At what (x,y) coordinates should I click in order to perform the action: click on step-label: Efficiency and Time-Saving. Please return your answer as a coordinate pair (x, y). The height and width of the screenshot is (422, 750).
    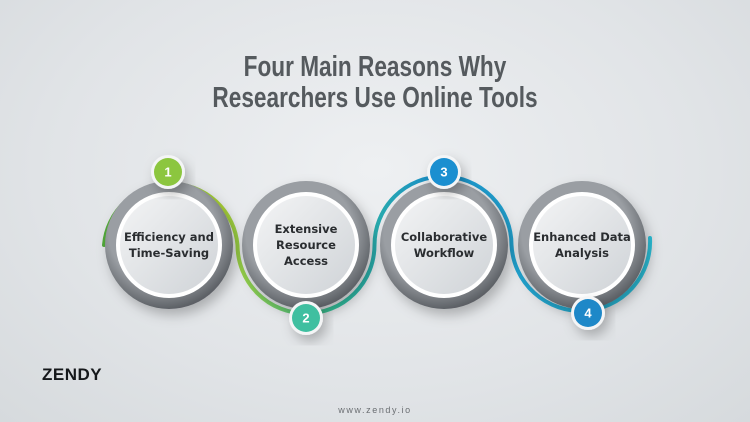
    Looking at the image, I should click on (169, 245).